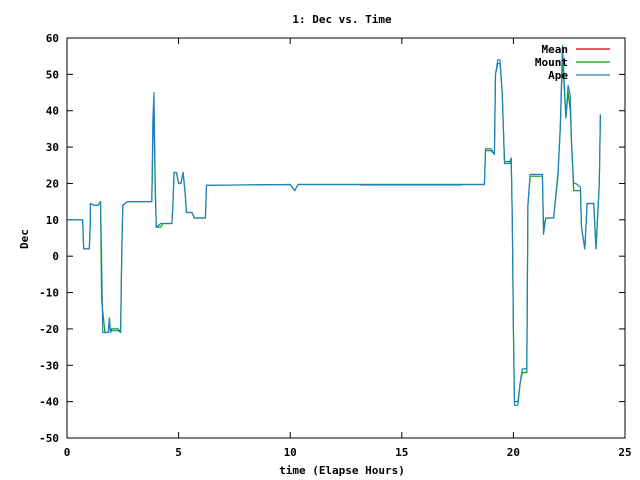 The image size is (640, 480). I want to click on y-tick-label: -30, so click(49, 365).